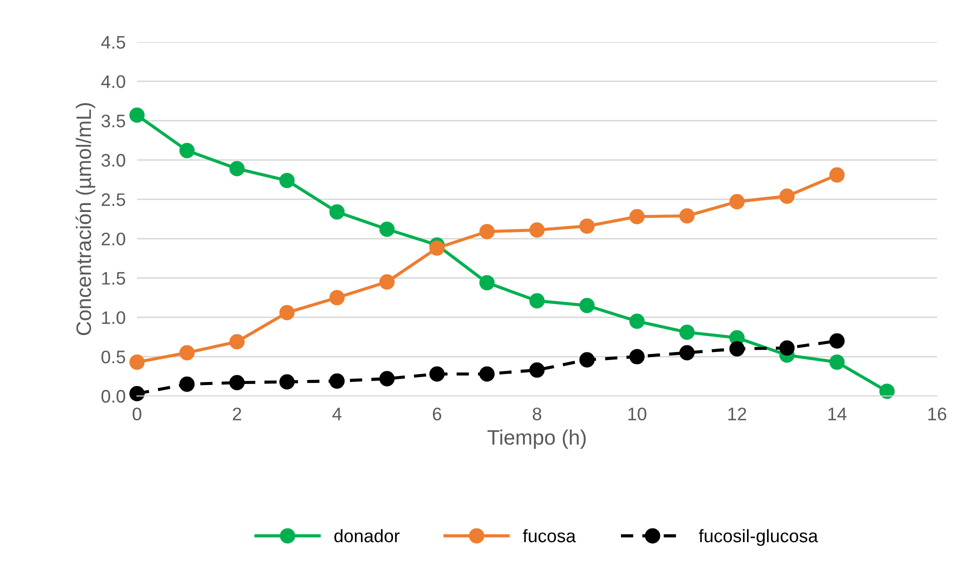 The height and width of the screenshot is (567, 968). What do you see at coordinates (537, 414) in the screenshot?
I see `x-tick-label: 8` at bounding box center [537, 414].